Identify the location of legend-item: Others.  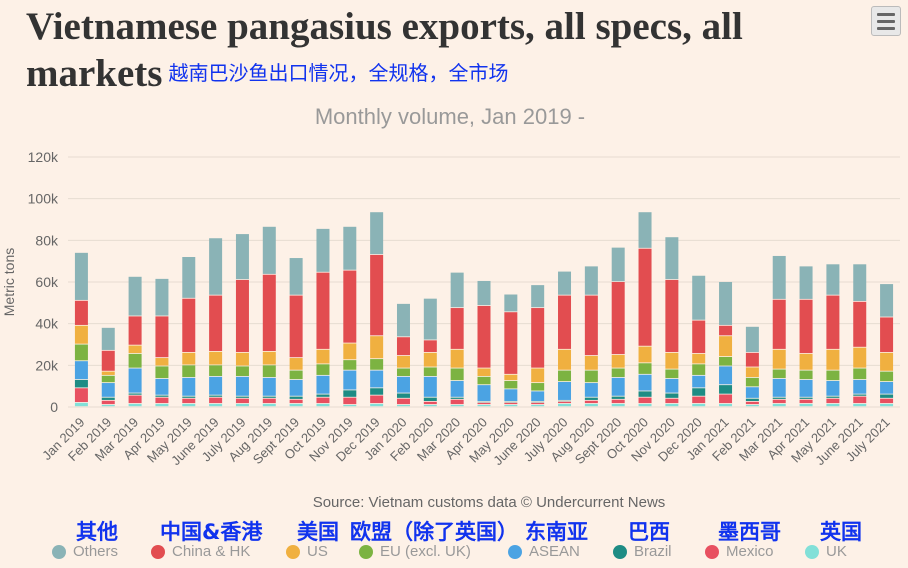
(85, 551).